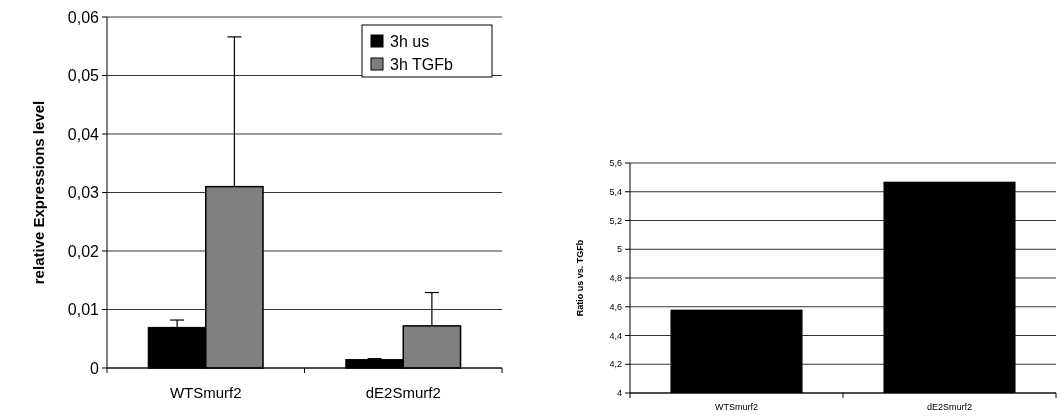  What do you see at coordinates (421, 64) in the screenshot?
I see `legend-label: 3h TGFb` at bounding box center [421, 64].